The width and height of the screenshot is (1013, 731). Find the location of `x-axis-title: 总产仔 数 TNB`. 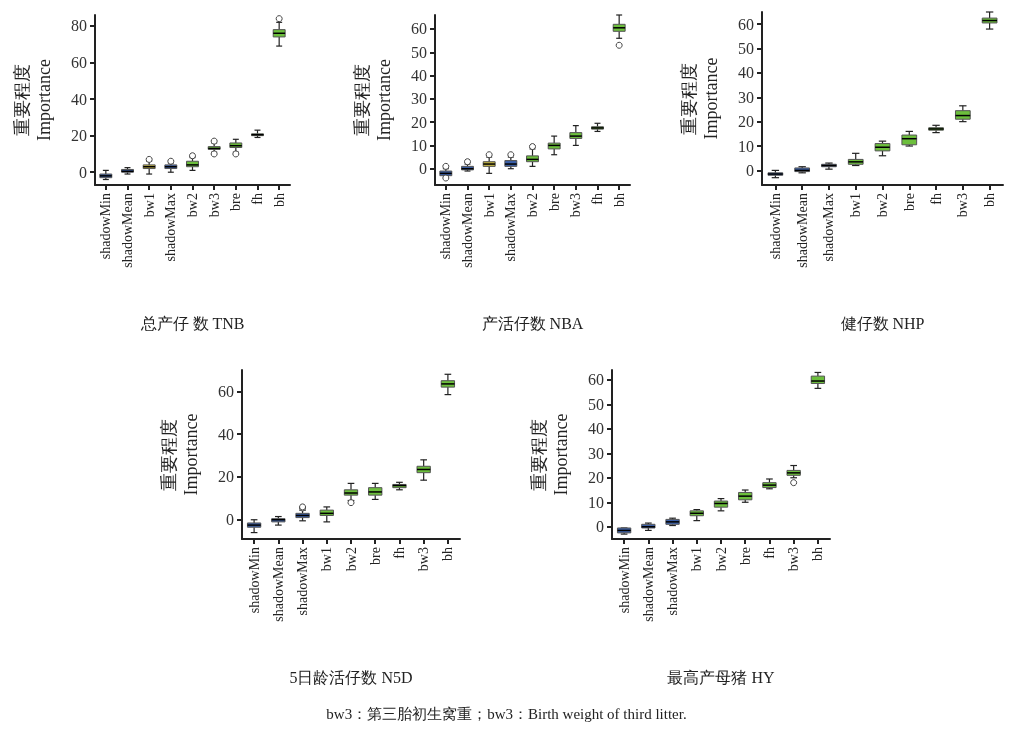

x-axis-title: 总产仔 数 TNB is located at coordinates (192, 323).